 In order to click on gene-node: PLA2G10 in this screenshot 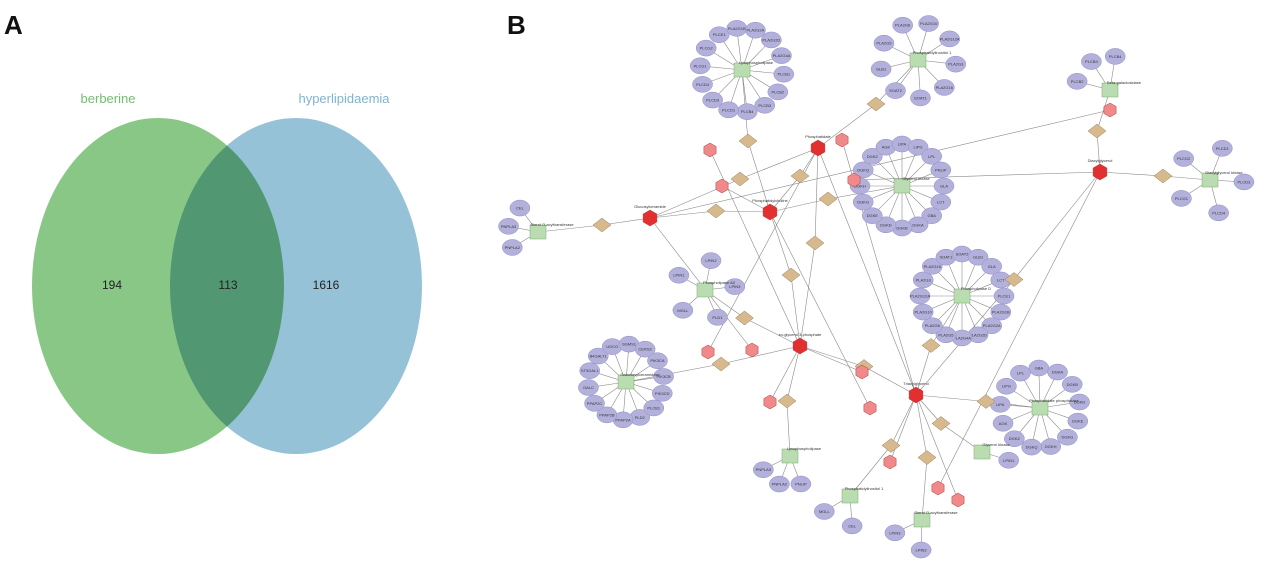, I will do `click(923, 312)`.